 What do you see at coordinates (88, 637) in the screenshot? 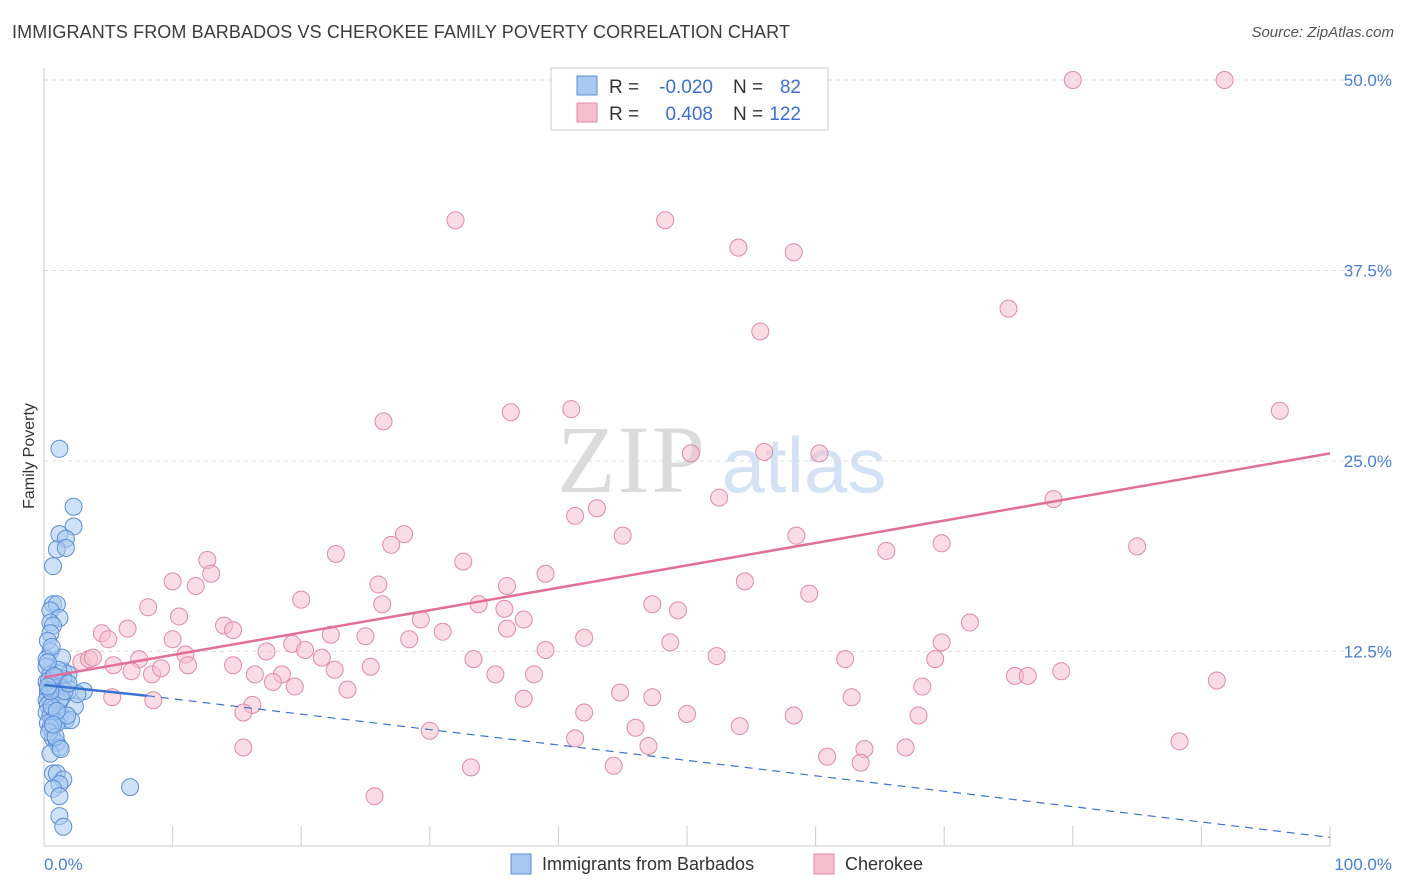
I see `series-immigrants-from-barbados` at bounding box center [88, 637].